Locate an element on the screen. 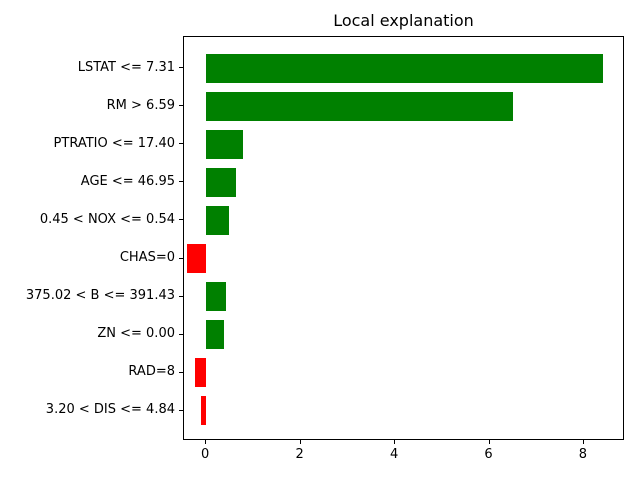 The image size is (640, 480). x-tick-label: 4 is located at coordinates (394, 454).